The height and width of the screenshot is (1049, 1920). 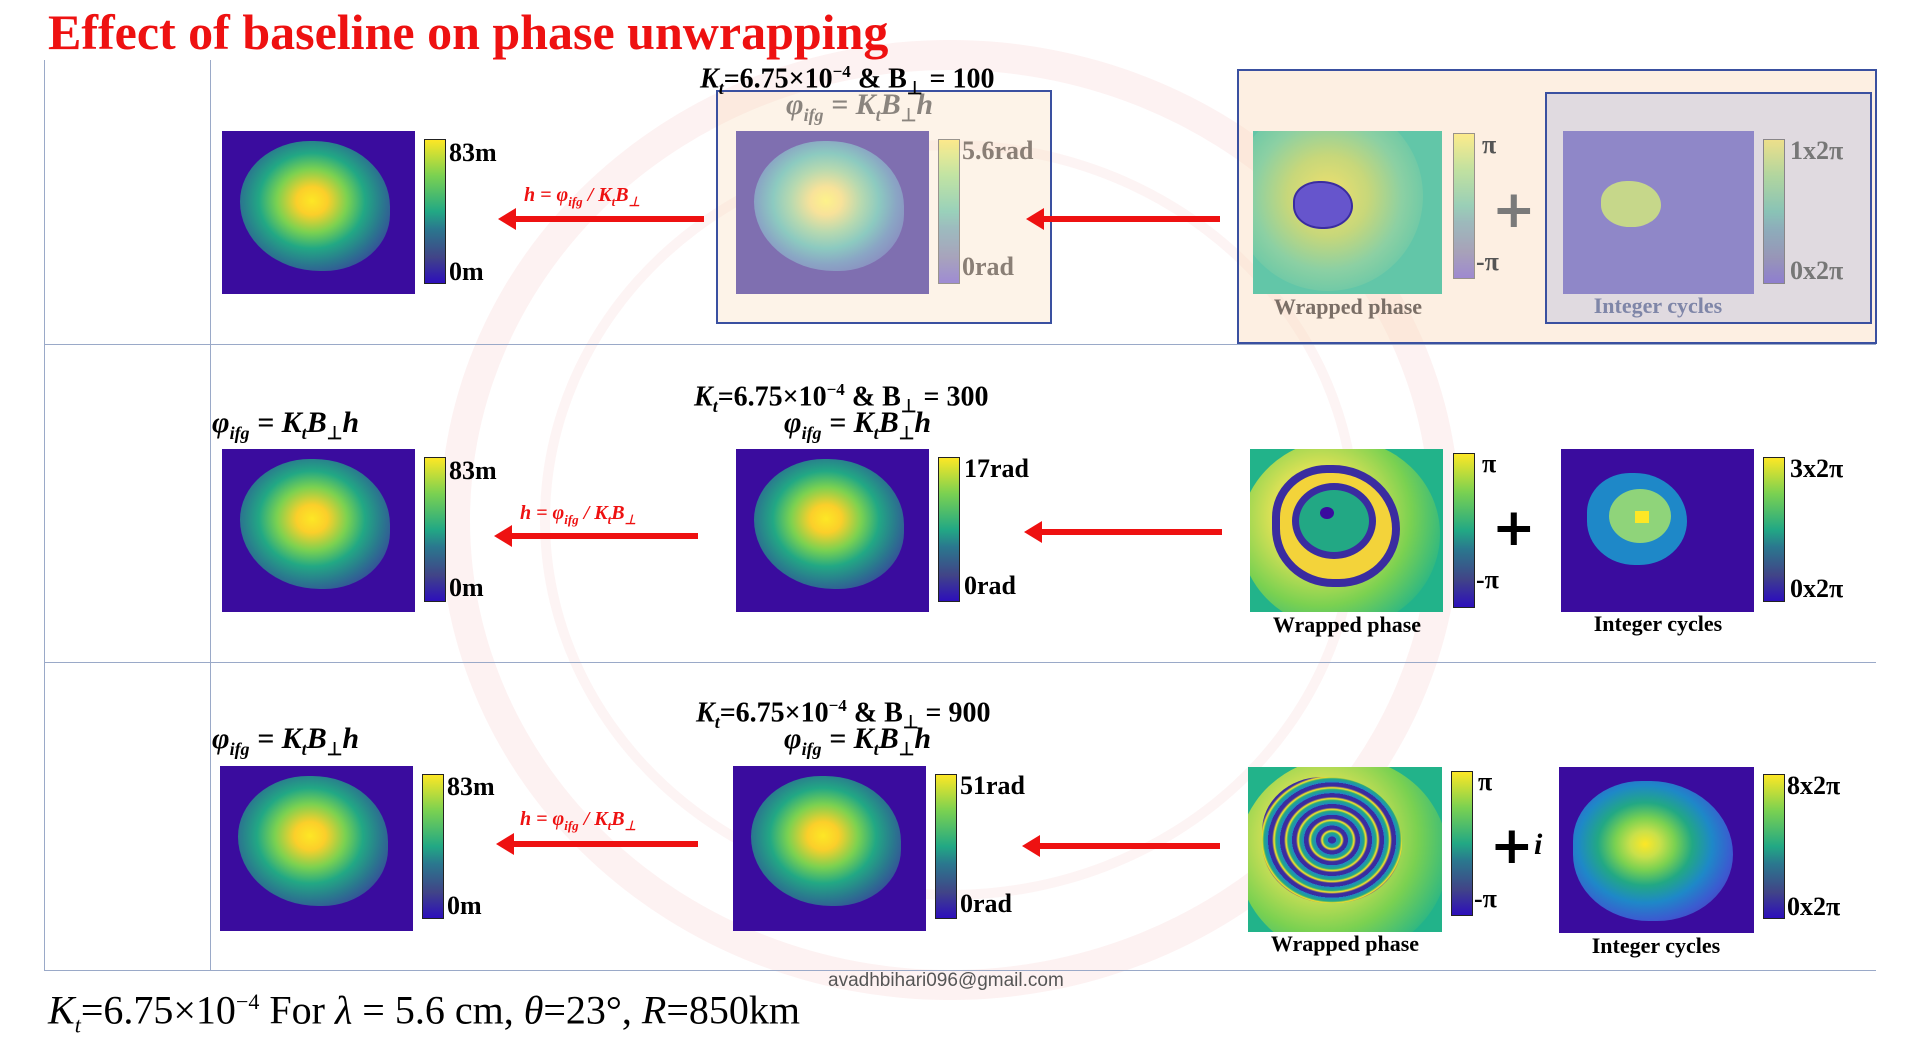 What do you see at coordinates (435, 211) in the screenshot?
I see `row1-height-colorbar` at bounding box center [435, 211].